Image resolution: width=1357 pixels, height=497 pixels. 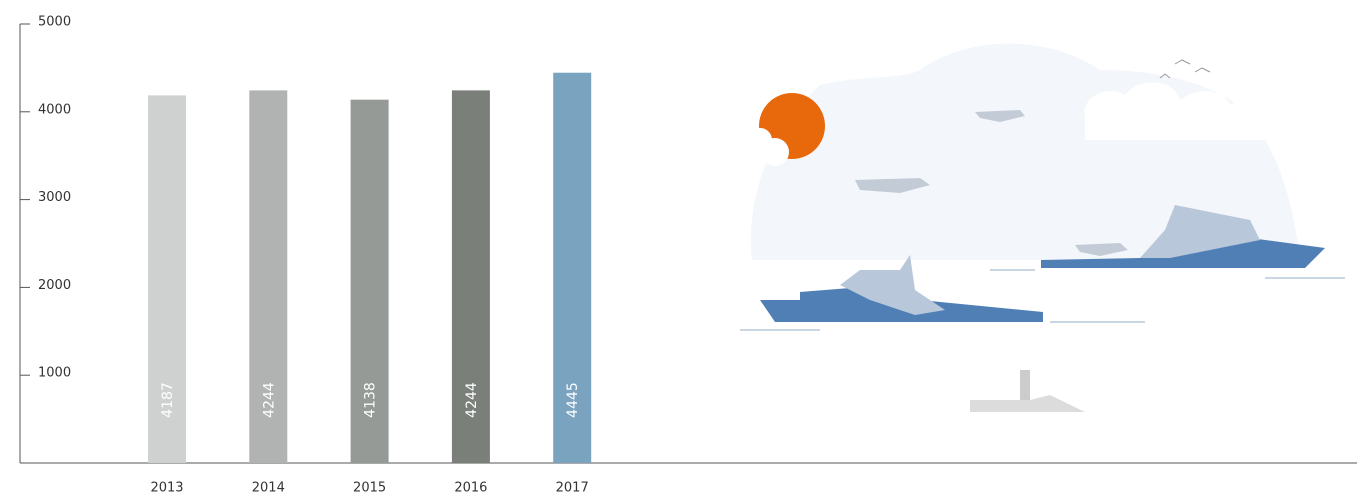 I want to click on y-tick-label: 5000, so click(x=54, y=22).